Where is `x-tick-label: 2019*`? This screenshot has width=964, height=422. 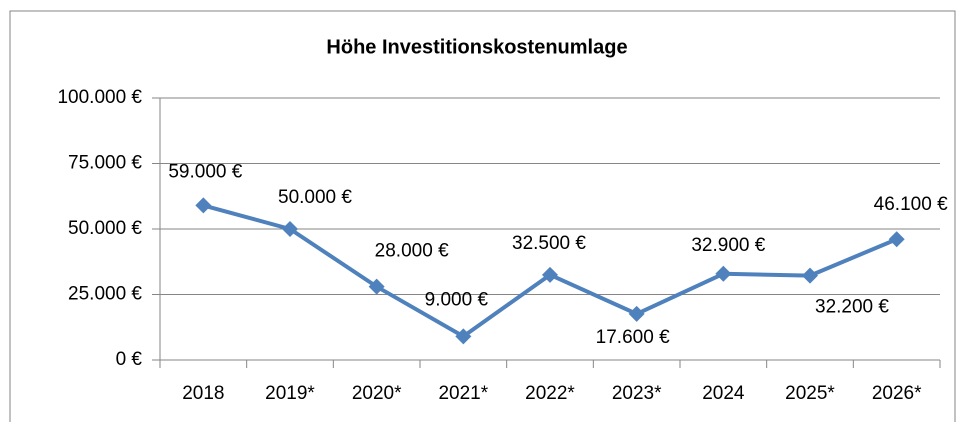 x-tick-label: 2019* is located at coordinates (290, 393).